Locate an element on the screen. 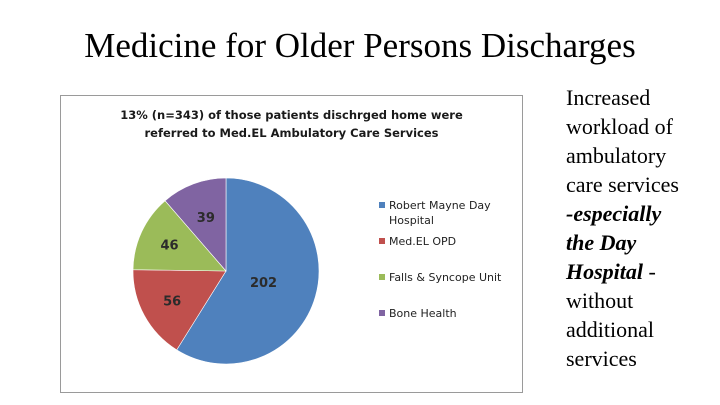 The height and width of the screenshot is (405, 720). legend-label: Falls & Syncope Unit is located at coordinates (445, 277).